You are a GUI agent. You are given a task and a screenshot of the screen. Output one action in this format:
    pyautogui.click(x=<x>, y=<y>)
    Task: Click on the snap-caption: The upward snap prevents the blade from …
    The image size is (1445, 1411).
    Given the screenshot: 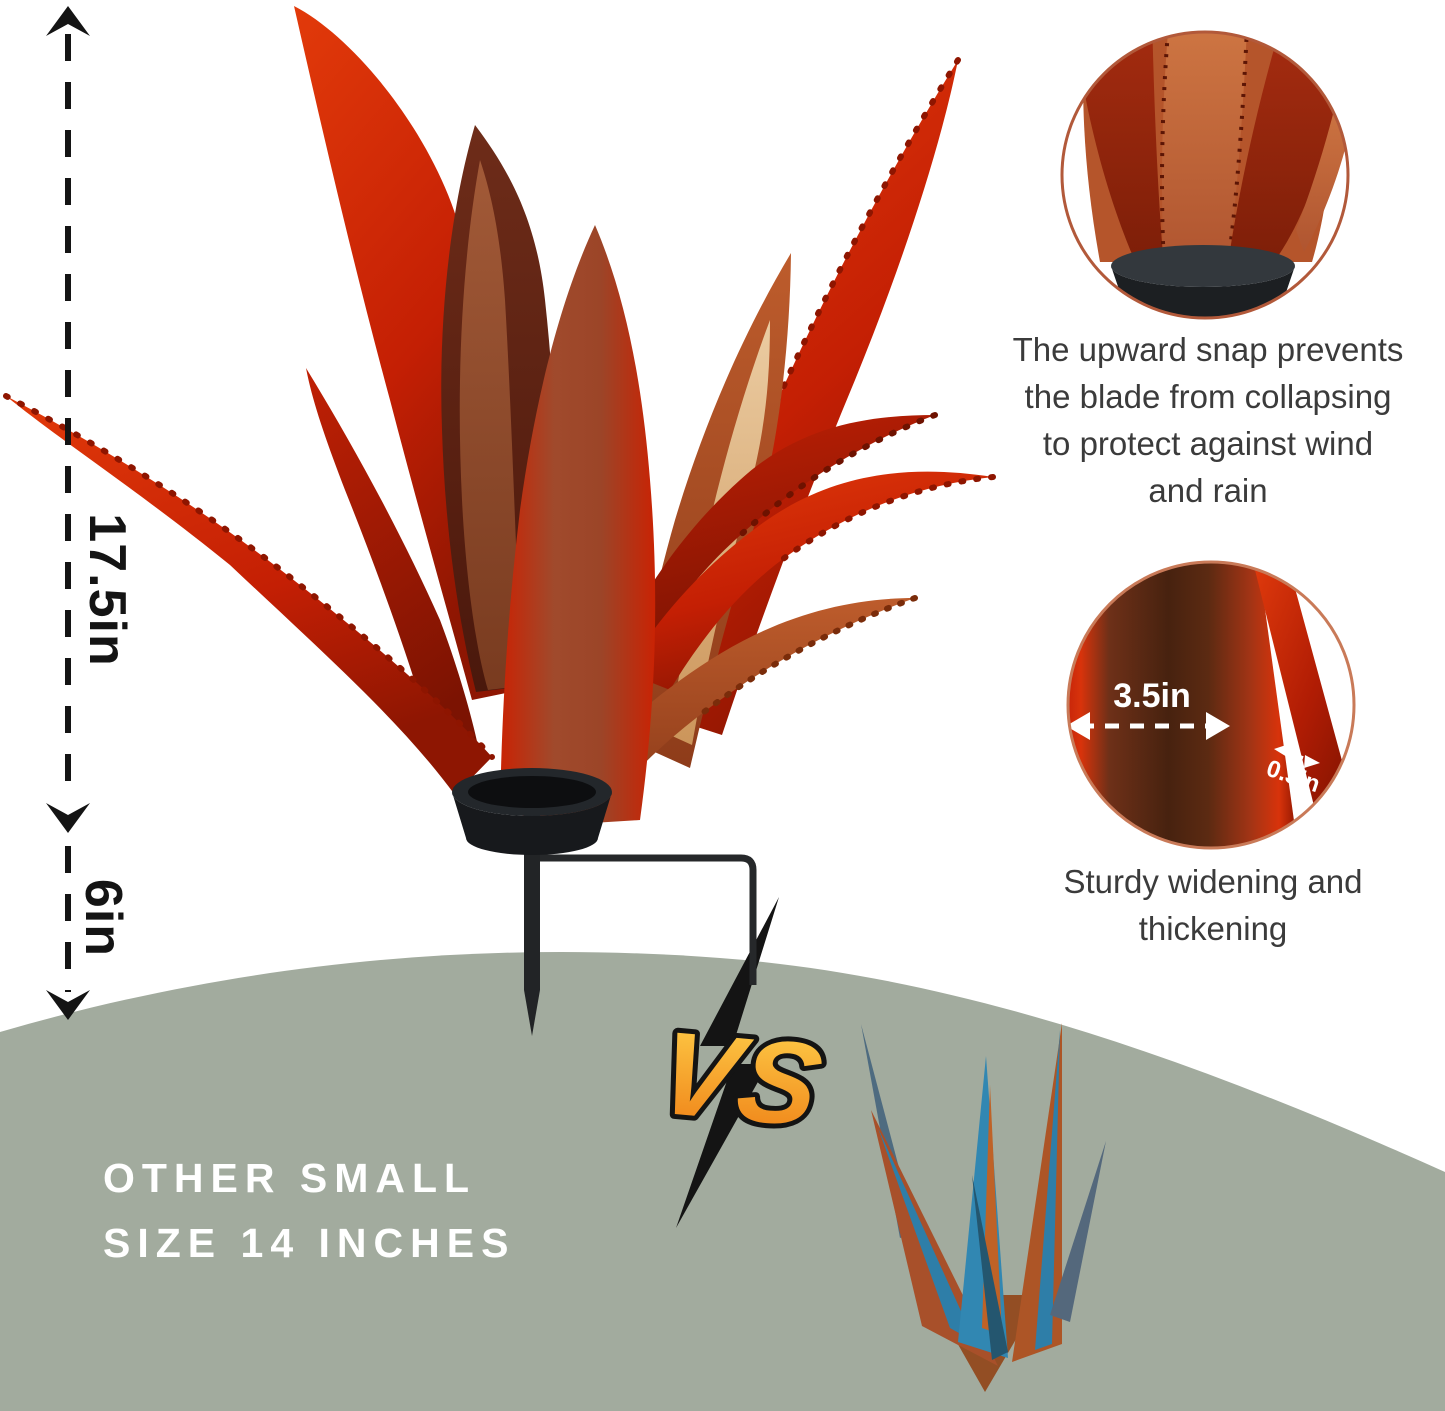 What is the action you would take?
    pyautogui.click(x=1208, y=420)
    